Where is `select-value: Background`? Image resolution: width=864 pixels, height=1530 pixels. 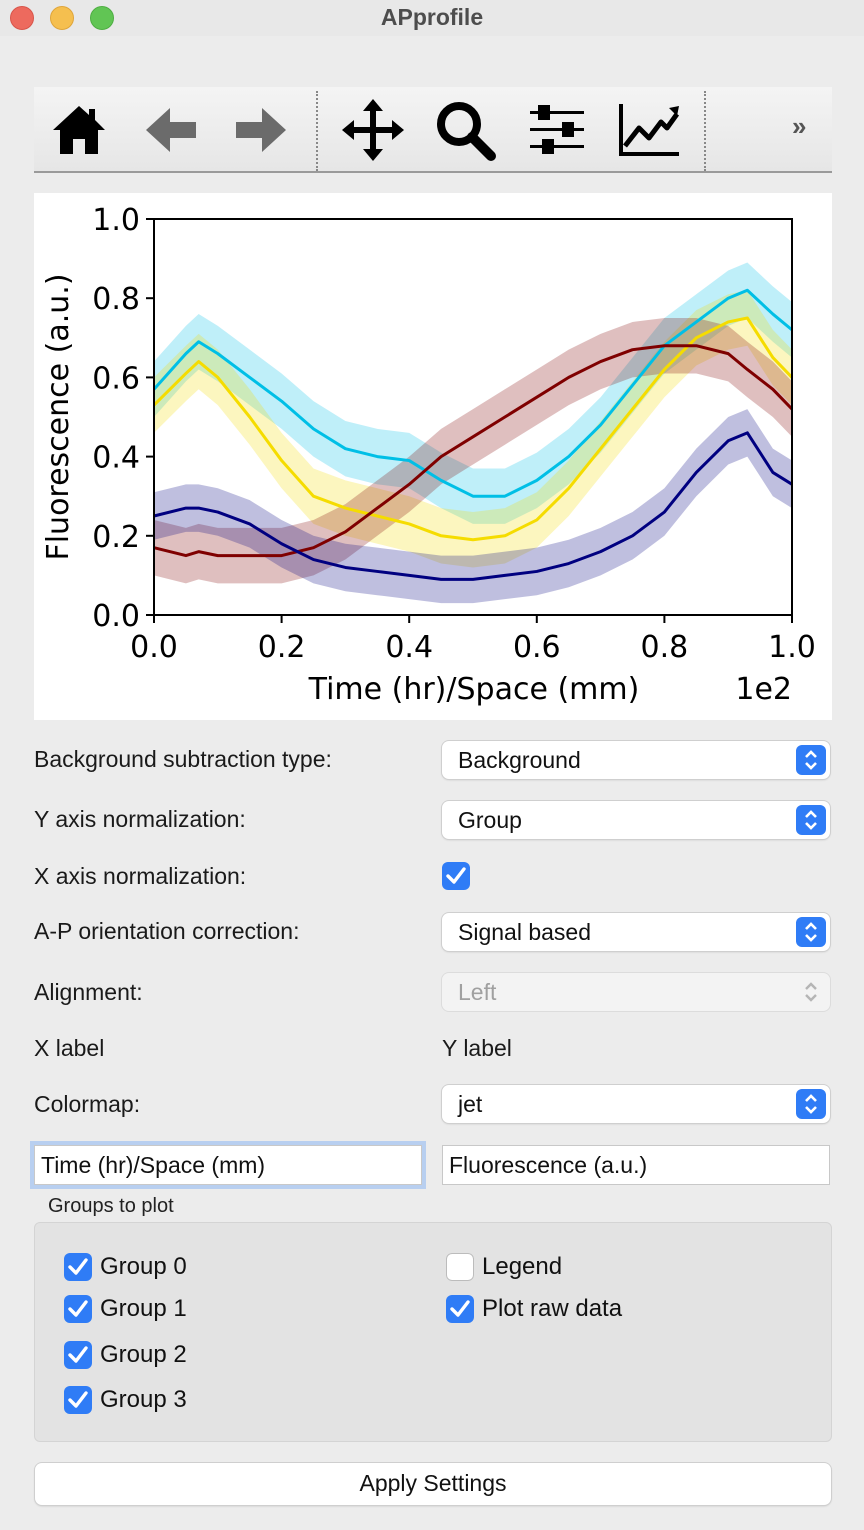
select-value: Background is located at coordinates (519, 760).